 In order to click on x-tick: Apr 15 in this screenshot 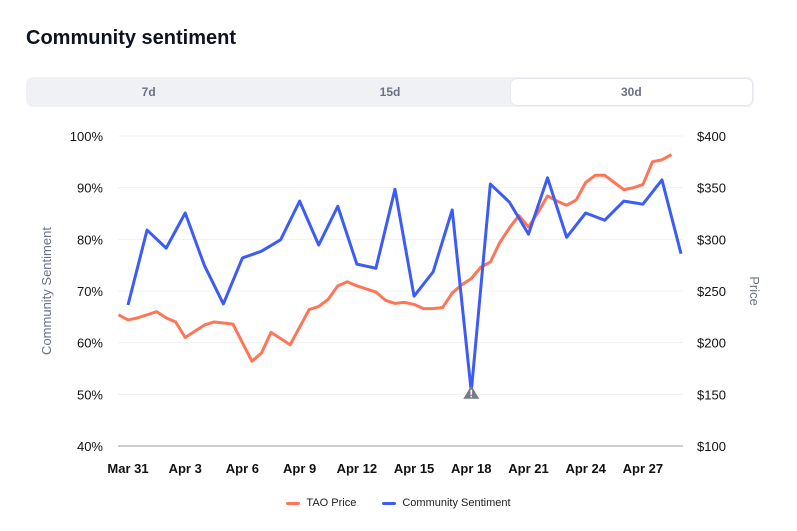, I will do `click(414, 468)`.